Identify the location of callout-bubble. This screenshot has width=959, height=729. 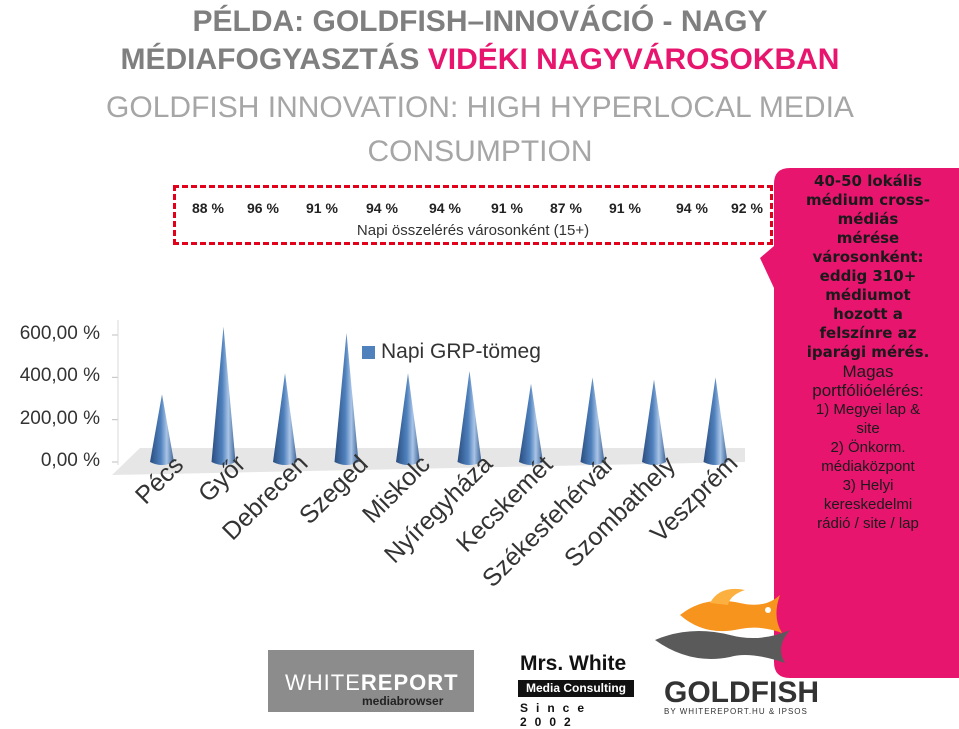
(859, 423).